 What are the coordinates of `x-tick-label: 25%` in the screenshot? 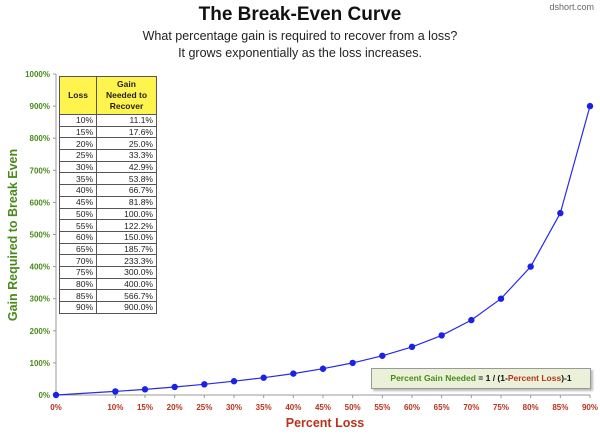 It's located at (204, 407).